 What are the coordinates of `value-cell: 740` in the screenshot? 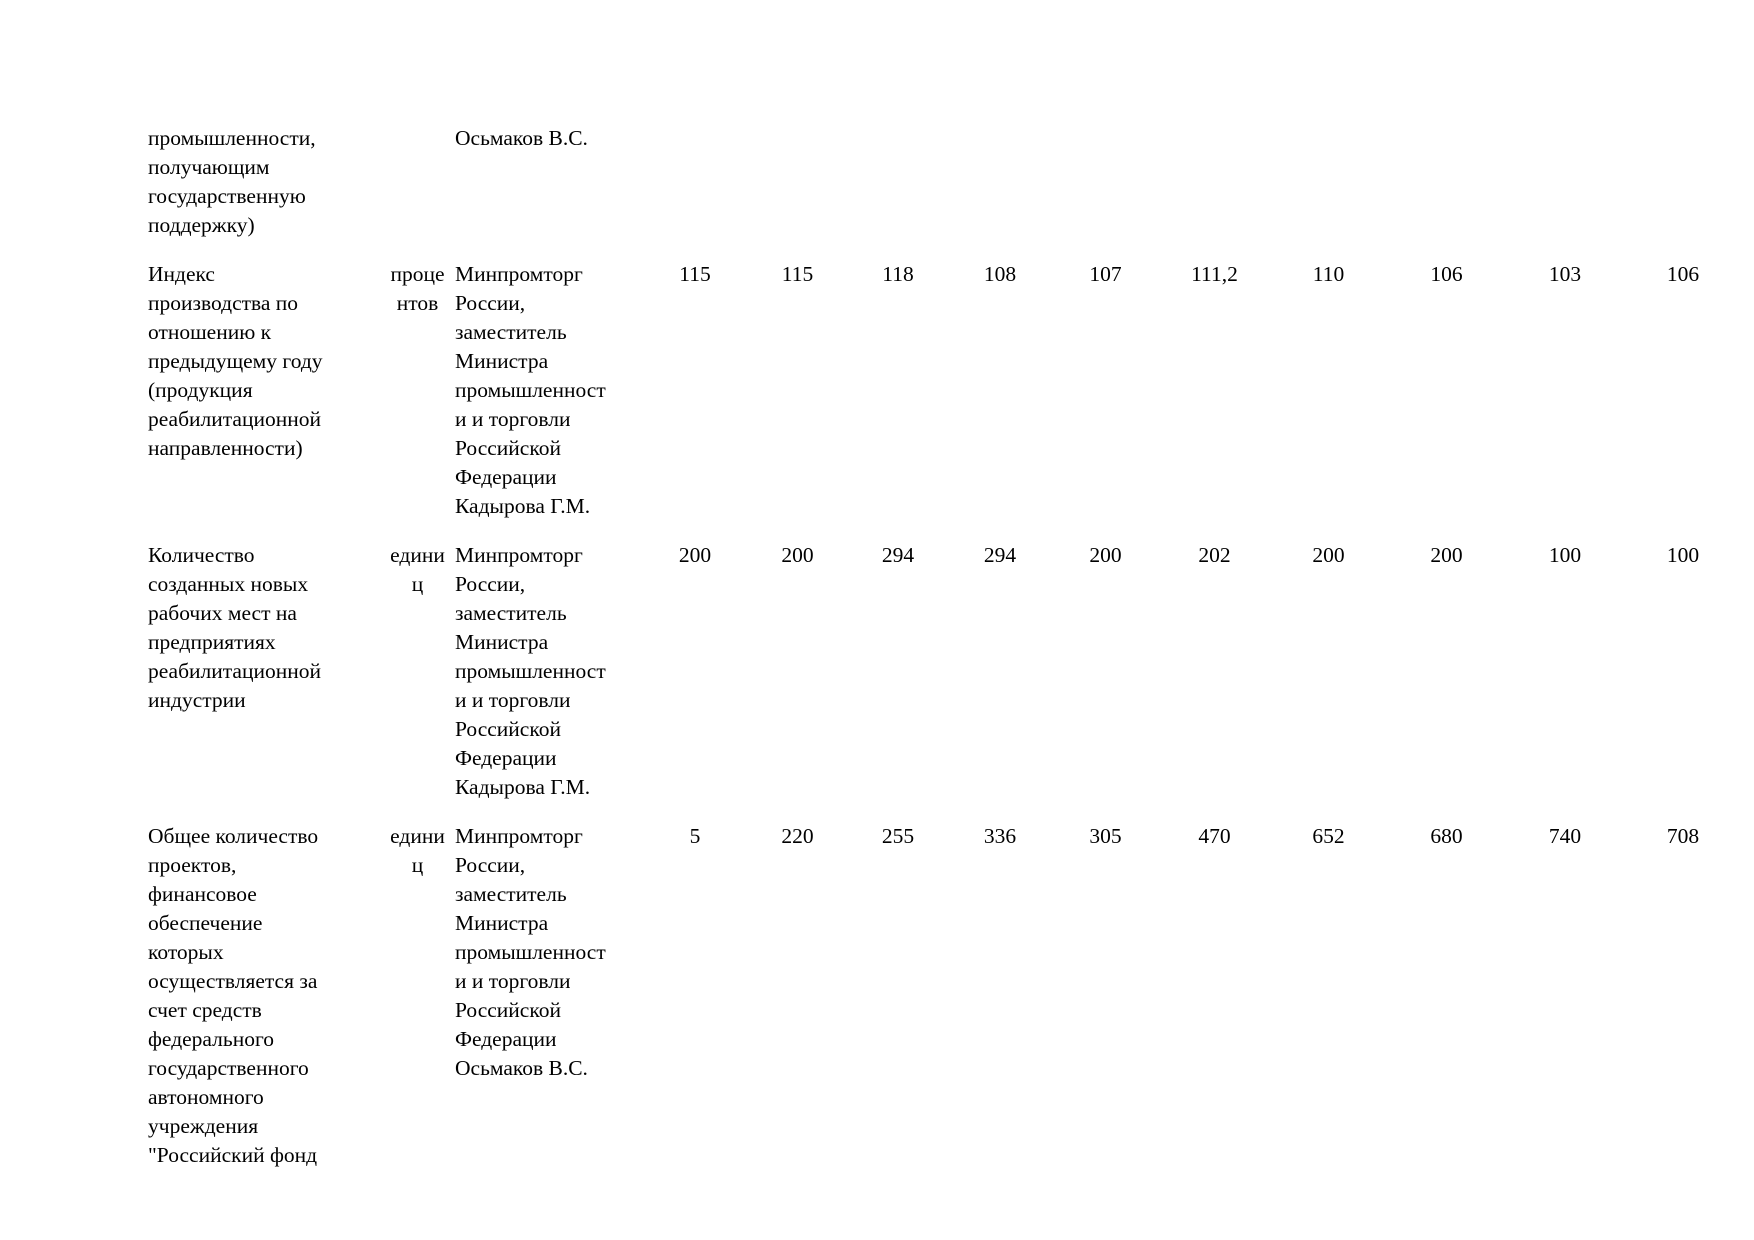 It's located at (1565, 836).